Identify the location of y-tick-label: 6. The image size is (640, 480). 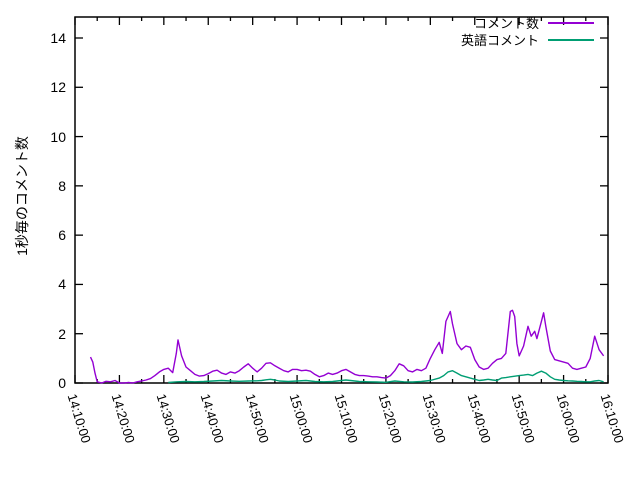
(62, 235).